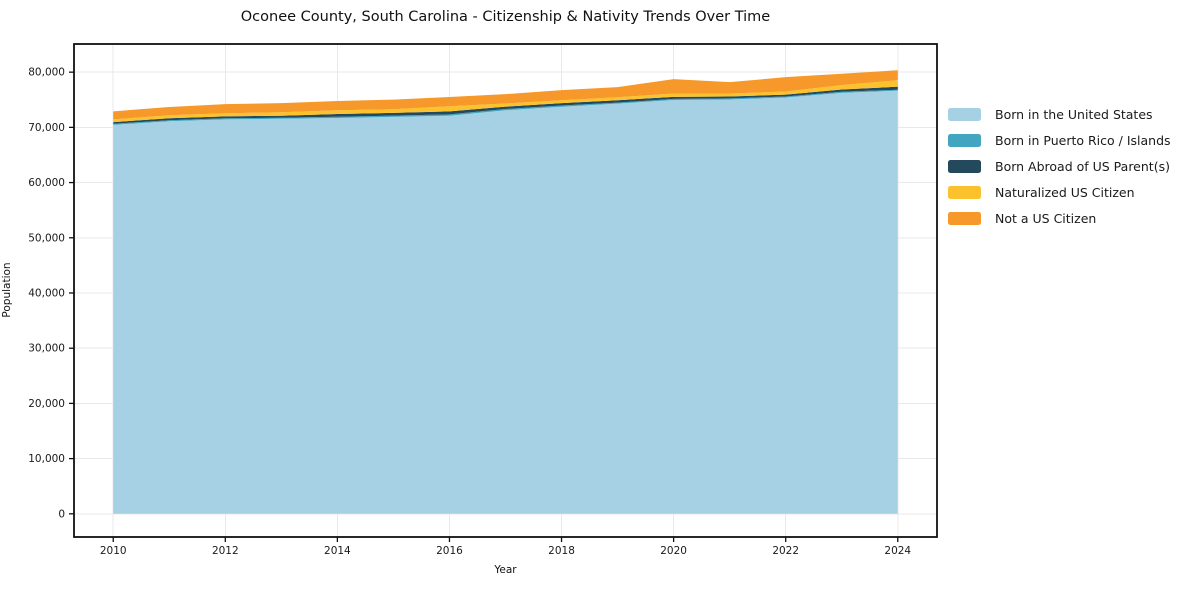 The image size is (1189, 590). Describe the element at coordinates (505, 570) in the screenshot. I see `x-axis-label: Year` at that location.